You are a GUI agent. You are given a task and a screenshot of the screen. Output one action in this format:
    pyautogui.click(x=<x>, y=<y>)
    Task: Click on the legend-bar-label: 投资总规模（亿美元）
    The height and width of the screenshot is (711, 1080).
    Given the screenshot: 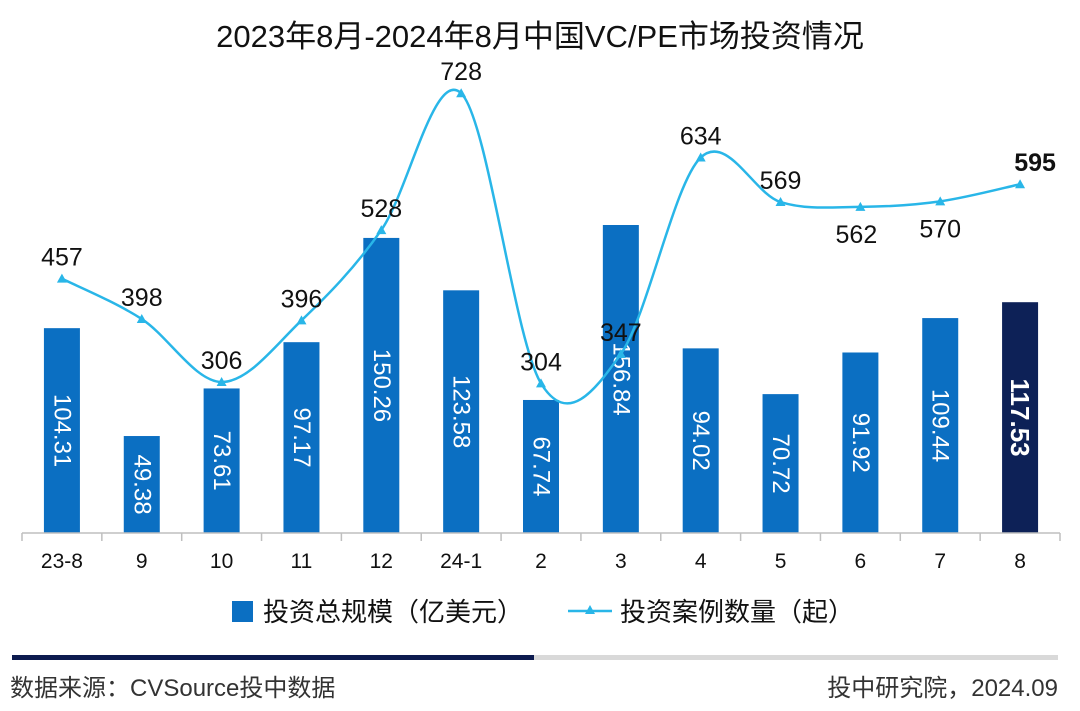 What is the action you would take?
    pyautogui.click(x=393, y=612)
    